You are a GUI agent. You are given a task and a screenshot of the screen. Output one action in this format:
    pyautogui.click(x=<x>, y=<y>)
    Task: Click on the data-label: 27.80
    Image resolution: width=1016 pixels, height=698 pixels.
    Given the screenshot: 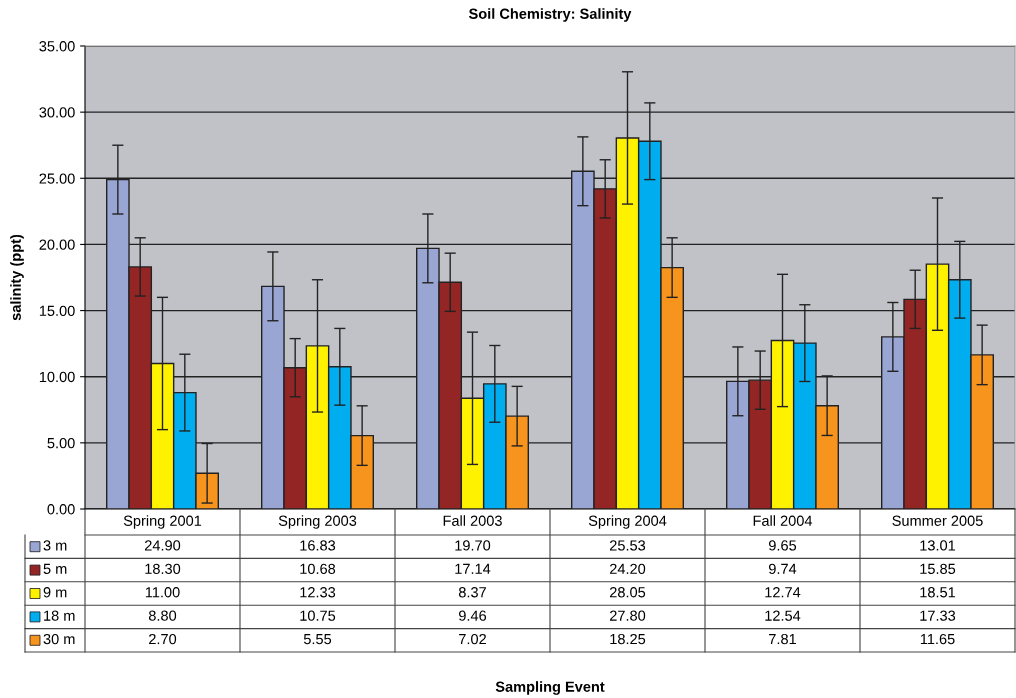 What is the action you would take?
    pyautogui.click(x=627, y=615)
    